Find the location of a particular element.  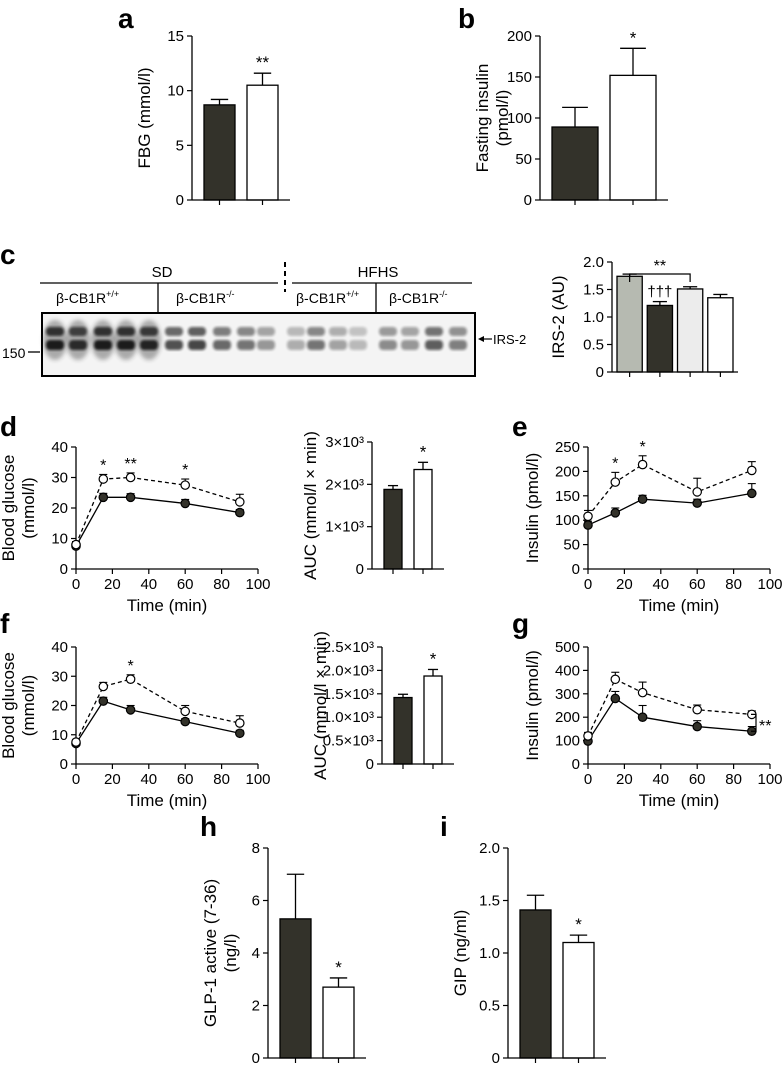

a-y-tick-label: 0 is located at coordinates (180, 200).